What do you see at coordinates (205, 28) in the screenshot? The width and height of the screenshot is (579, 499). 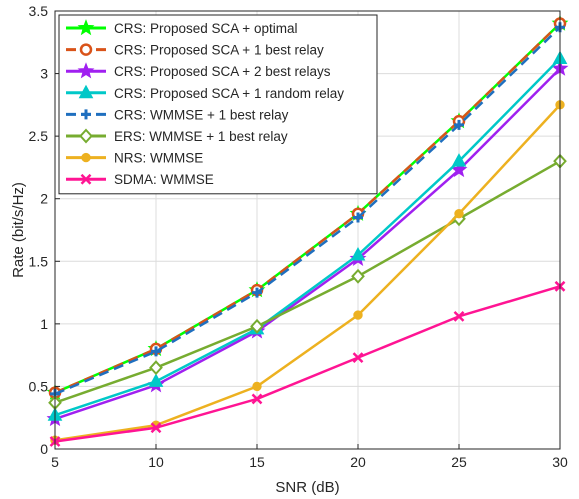 I see `legend-label: CRS: Proposed SCA + optimal` at bounding box center [205, 28].